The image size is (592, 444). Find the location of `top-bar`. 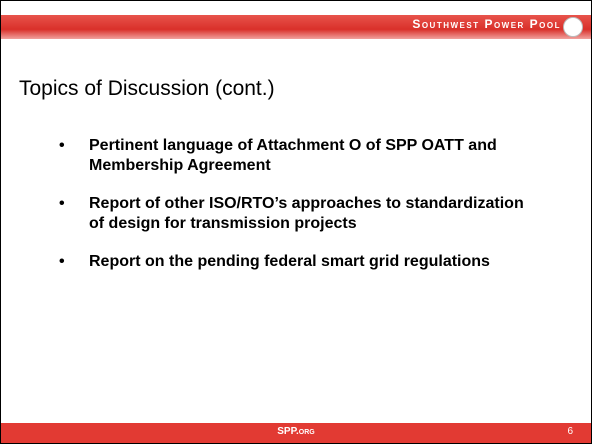

top-bar is located at coordinates (296, 8).